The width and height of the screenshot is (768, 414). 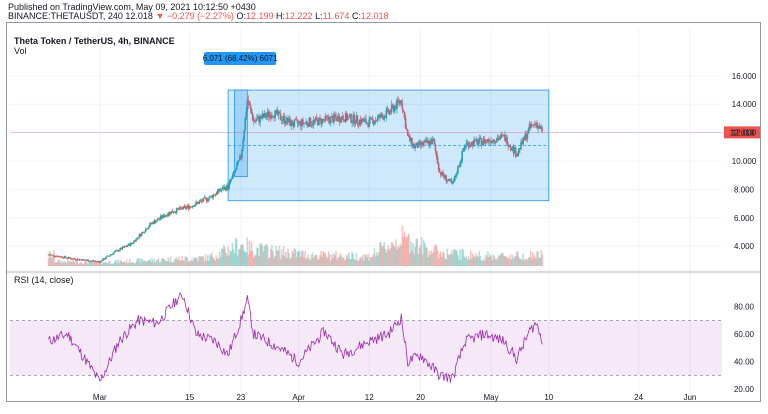 I want to click on measure-box, so click(x=241, y=133).